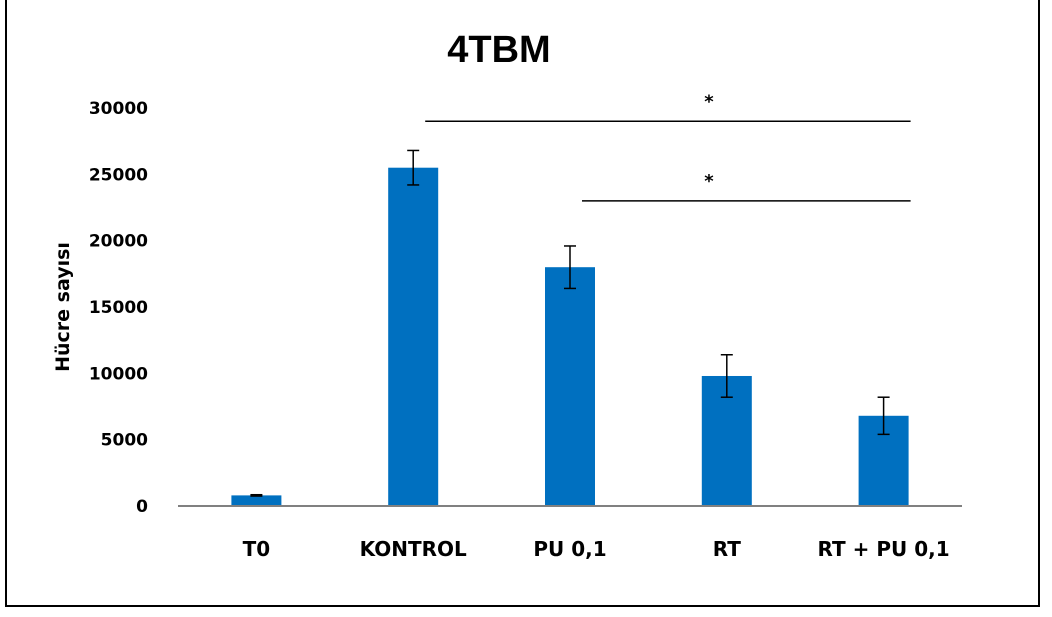 The image size is (1052, 617). Describe the element at coordinates (118, 242) in the screenshot. I see `y-tick-label: 20000` at that location.